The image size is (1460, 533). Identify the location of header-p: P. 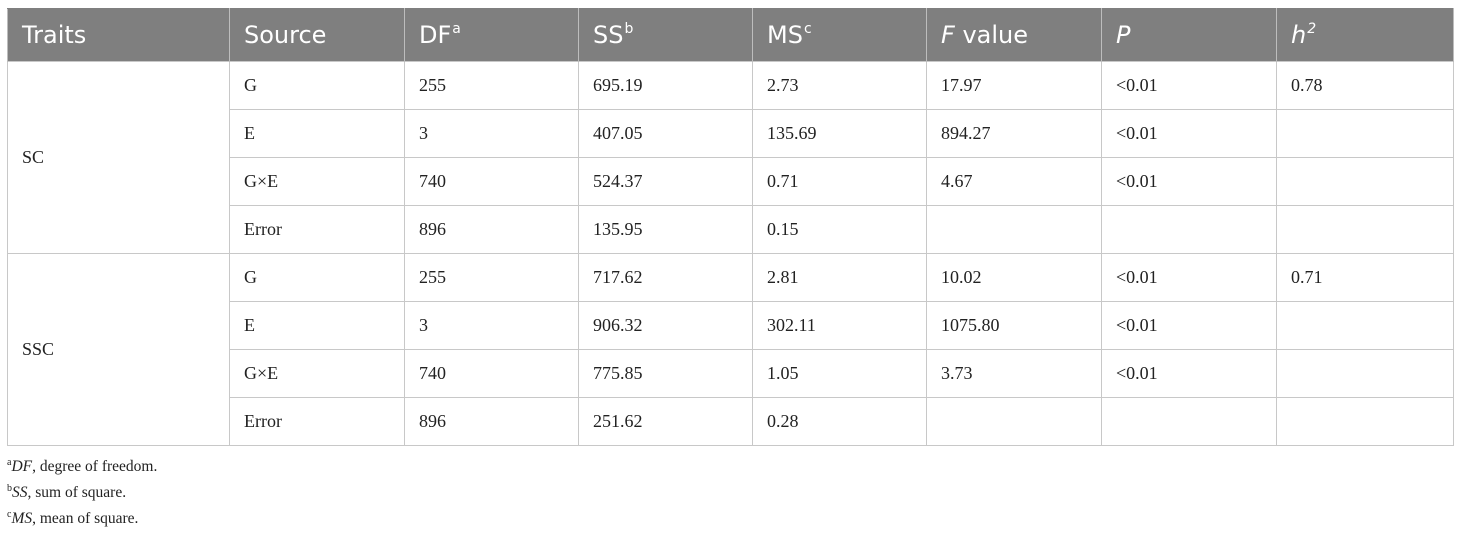
(1189, 35).